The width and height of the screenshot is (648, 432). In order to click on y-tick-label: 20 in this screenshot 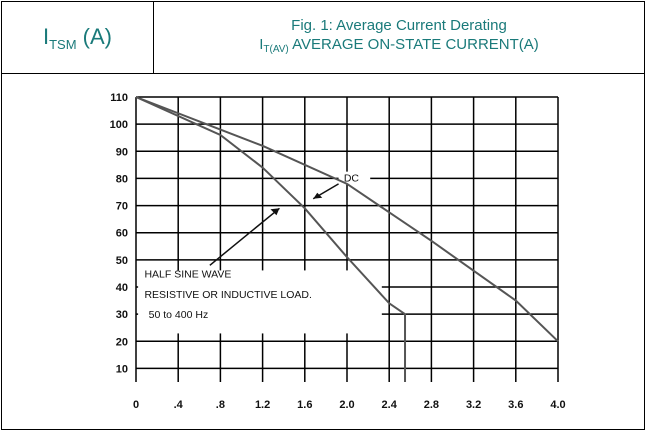, I will do `click(122, 342)`.